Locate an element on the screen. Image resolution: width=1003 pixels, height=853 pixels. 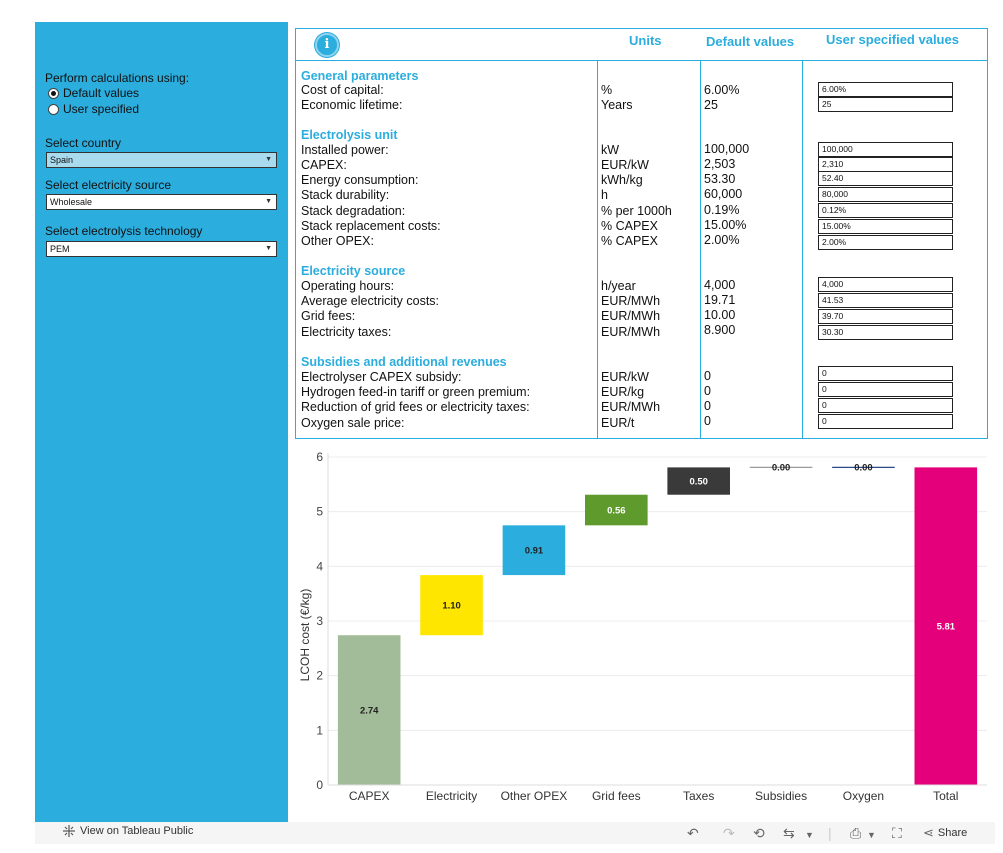
param-default: 100,000 is located at coordinates (727, 149).